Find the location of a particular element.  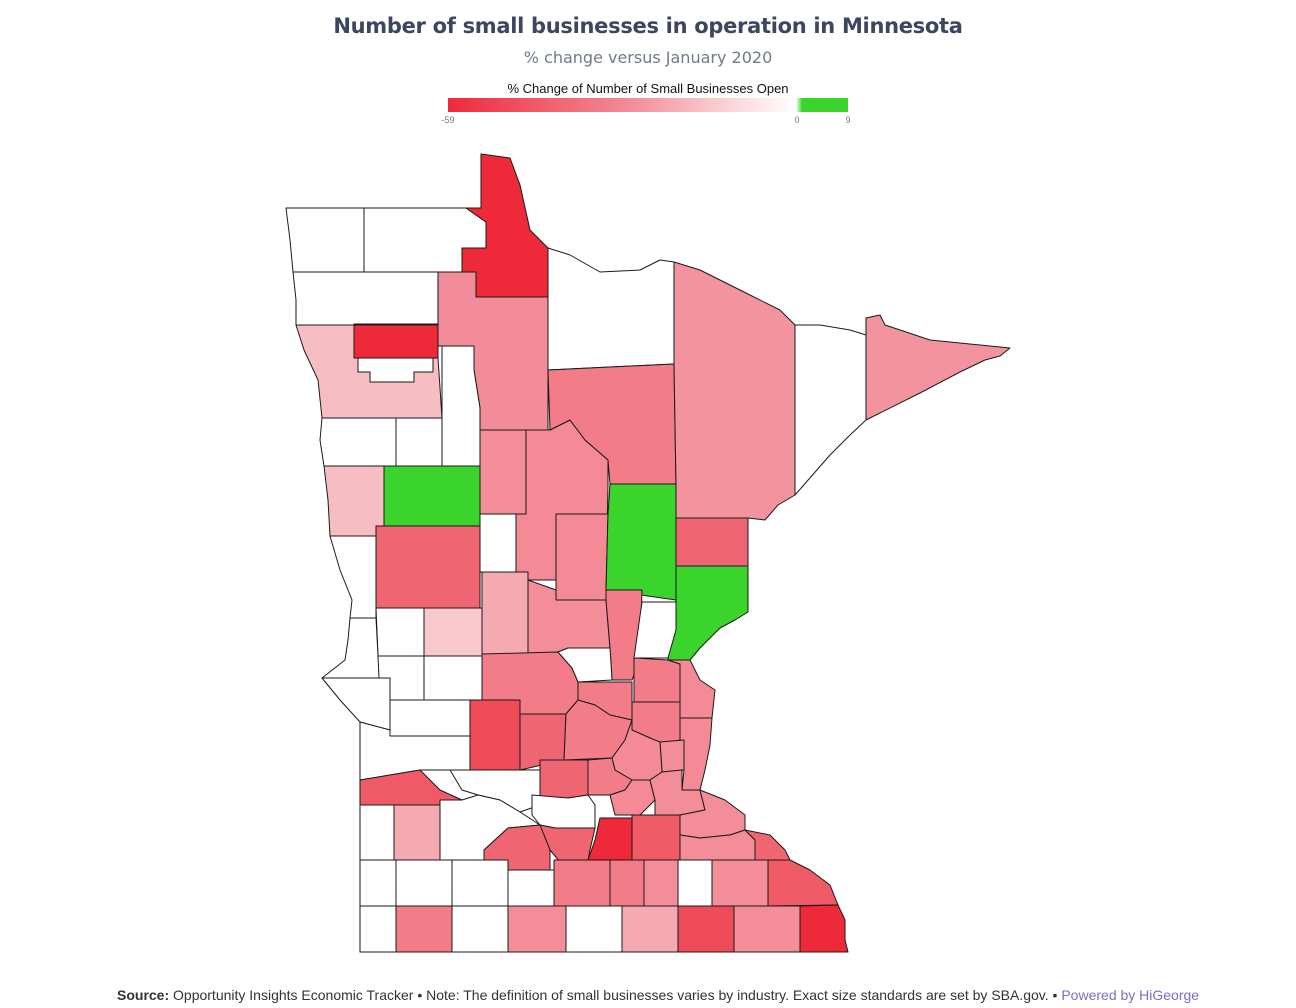

county-olmsted is located at coordinates (740, 883).